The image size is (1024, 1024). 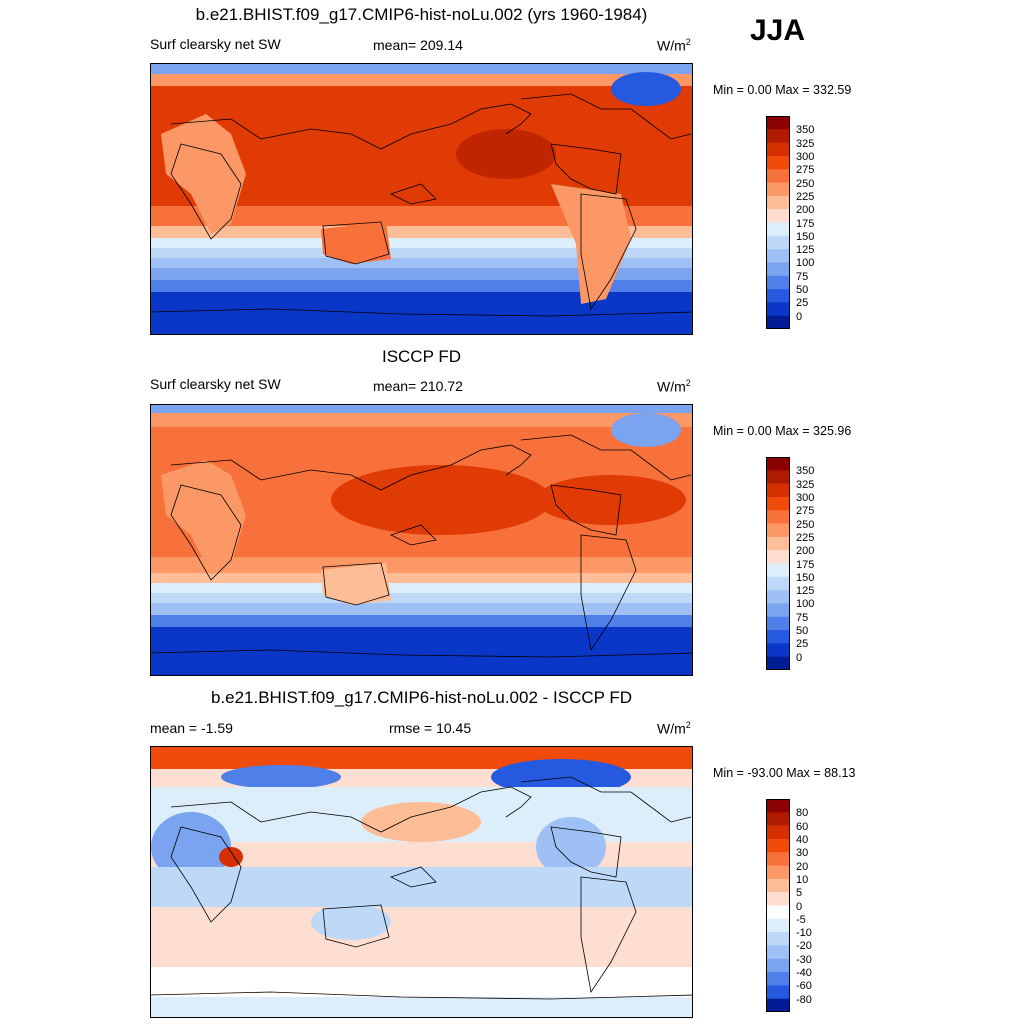 I want to click on colorbar-tick-label: -10, so click(x=804, y=933).